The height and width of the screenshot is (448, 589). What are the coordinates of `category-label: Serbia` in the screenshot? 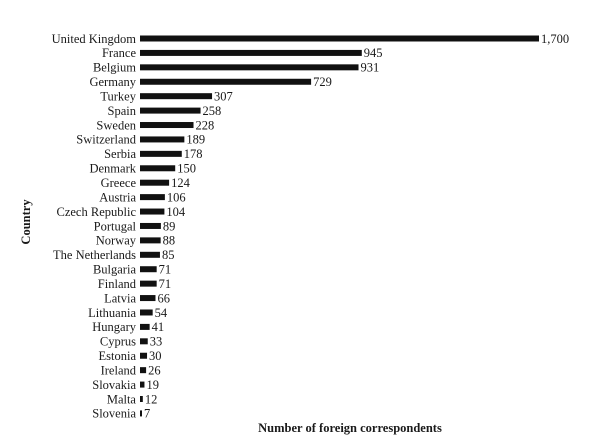 It's located at (120, 154).